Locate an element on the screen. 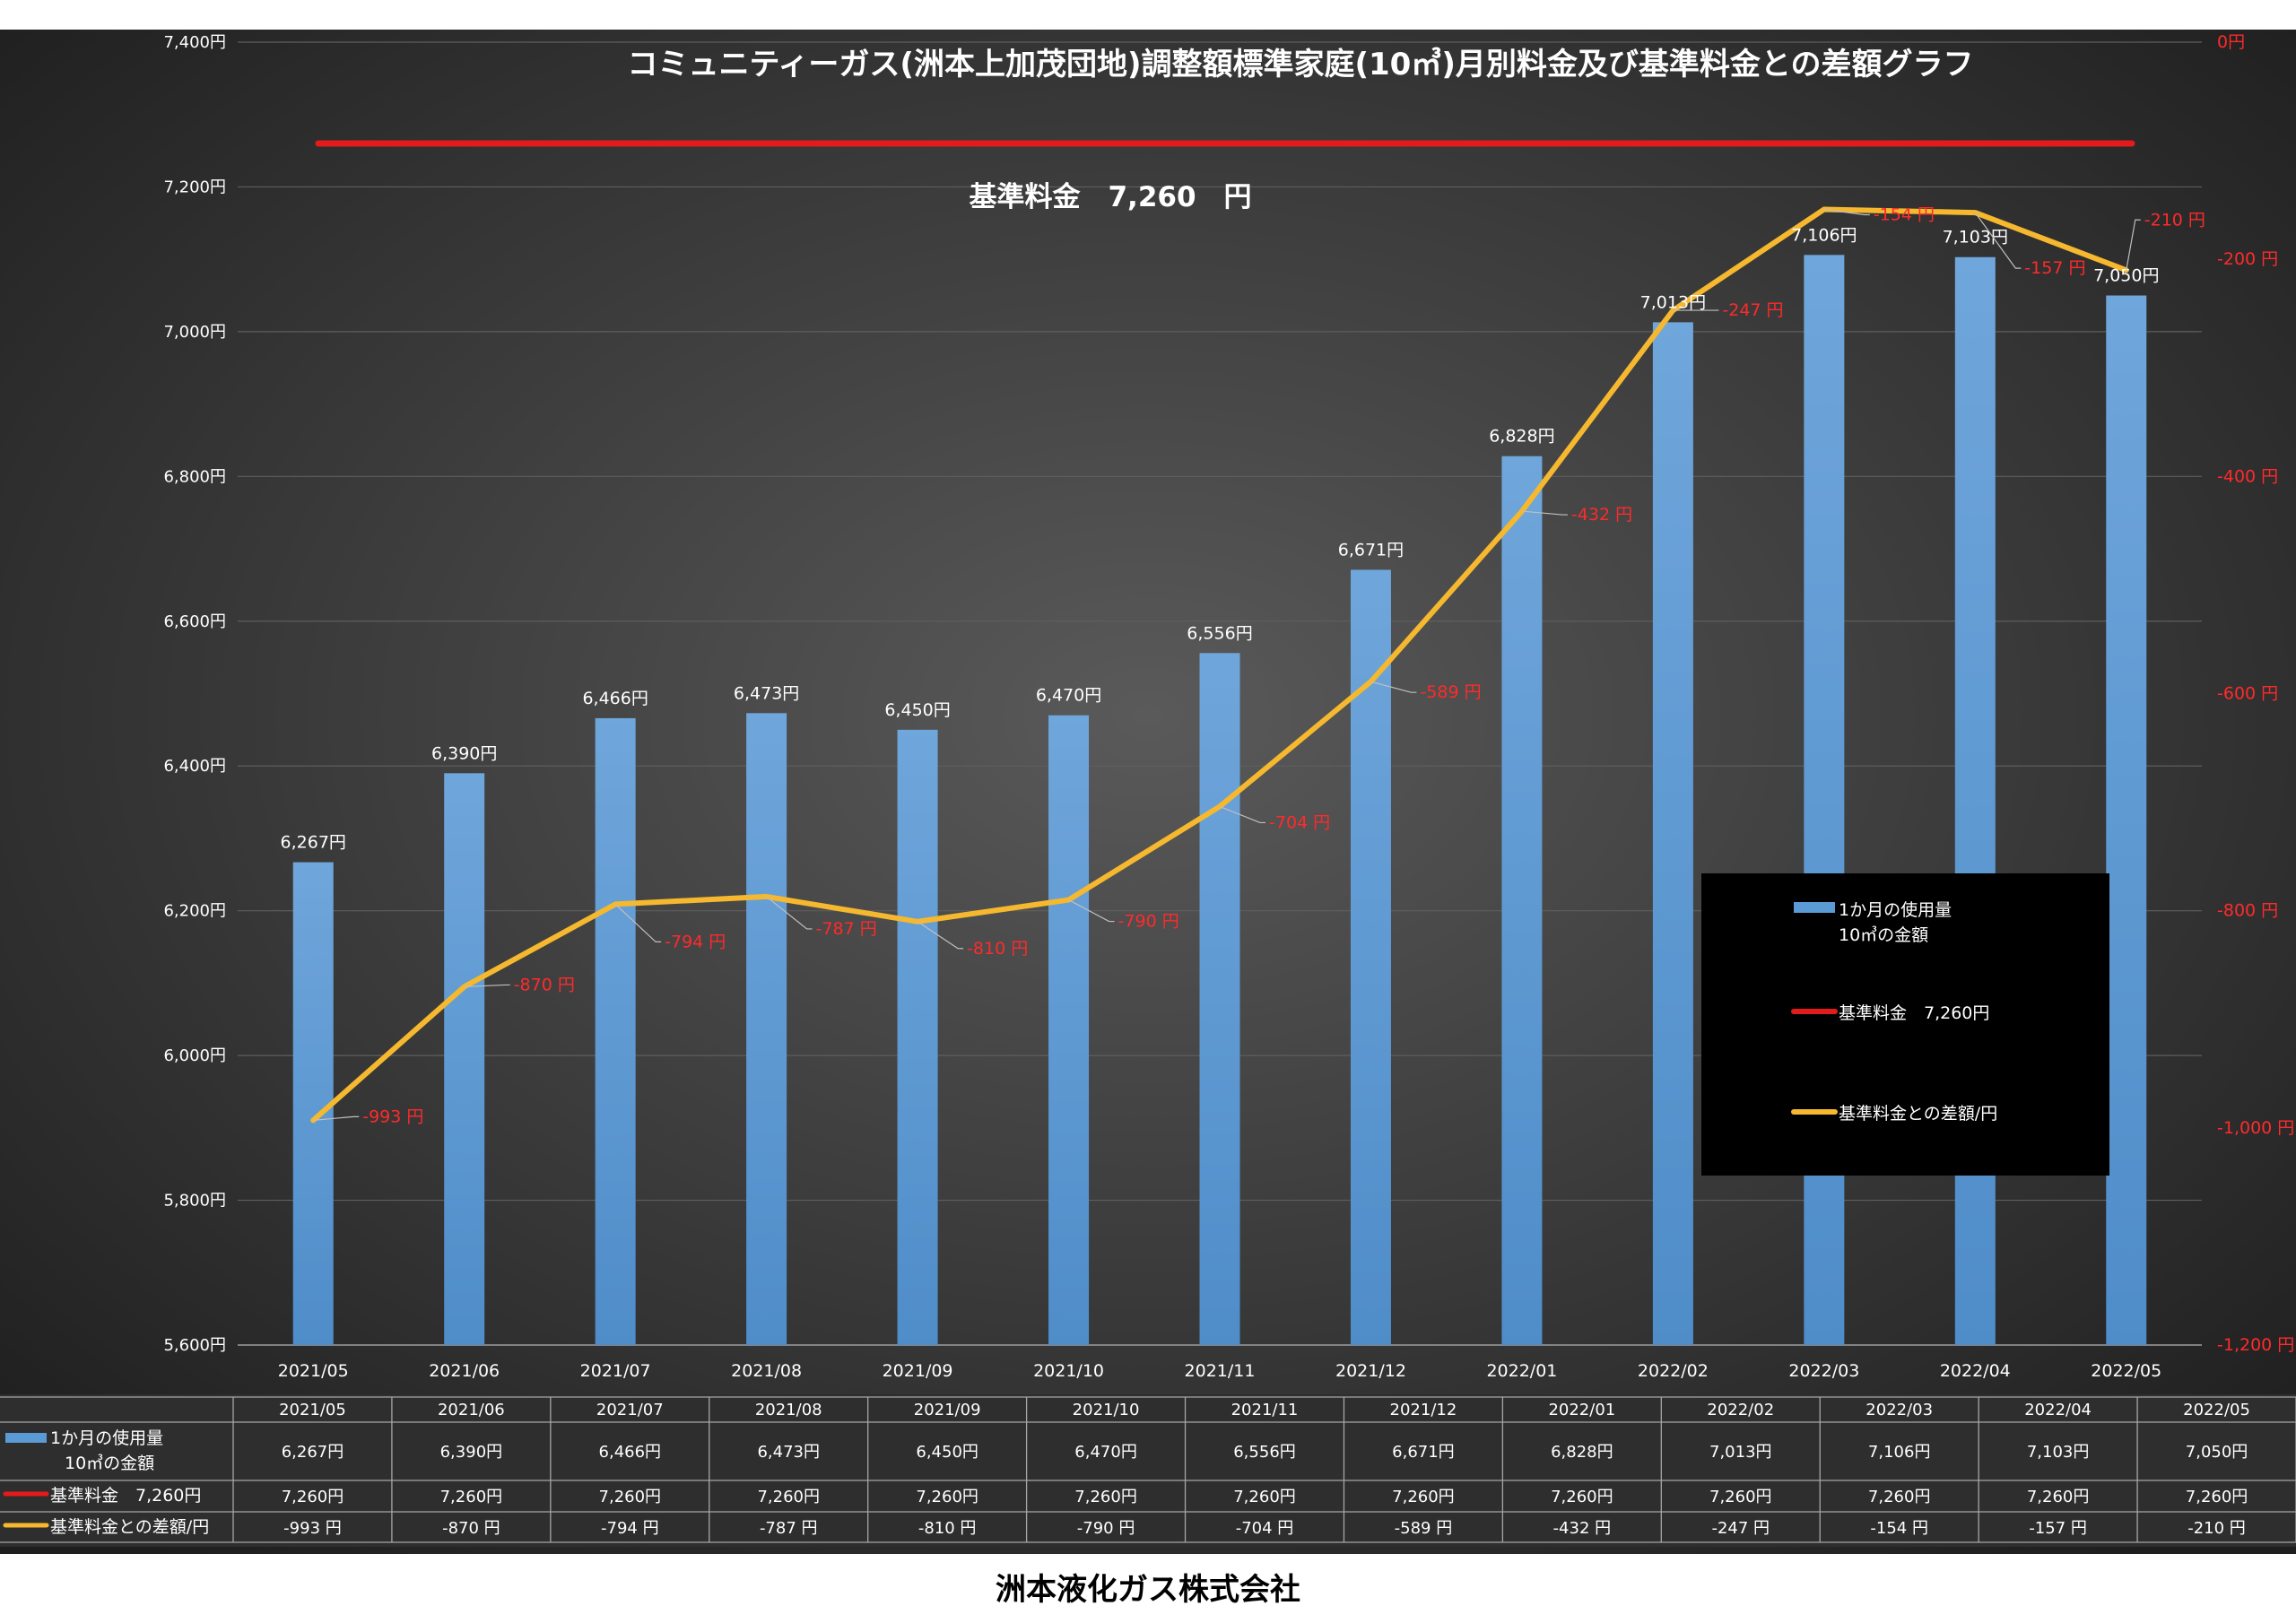 This screenshot has width=2296, height=1623. diff-value-label: -787 円 is located at coordinates (846, 929).